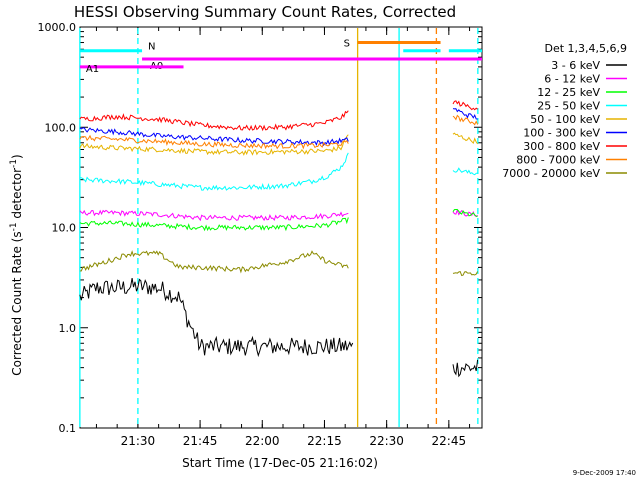 Image resolution: width=640 pixels, height=480 pixels. Describe the element at coordinates (17, 195) in the screenshot. I see `y-axis-label-mid: detector` at that location.